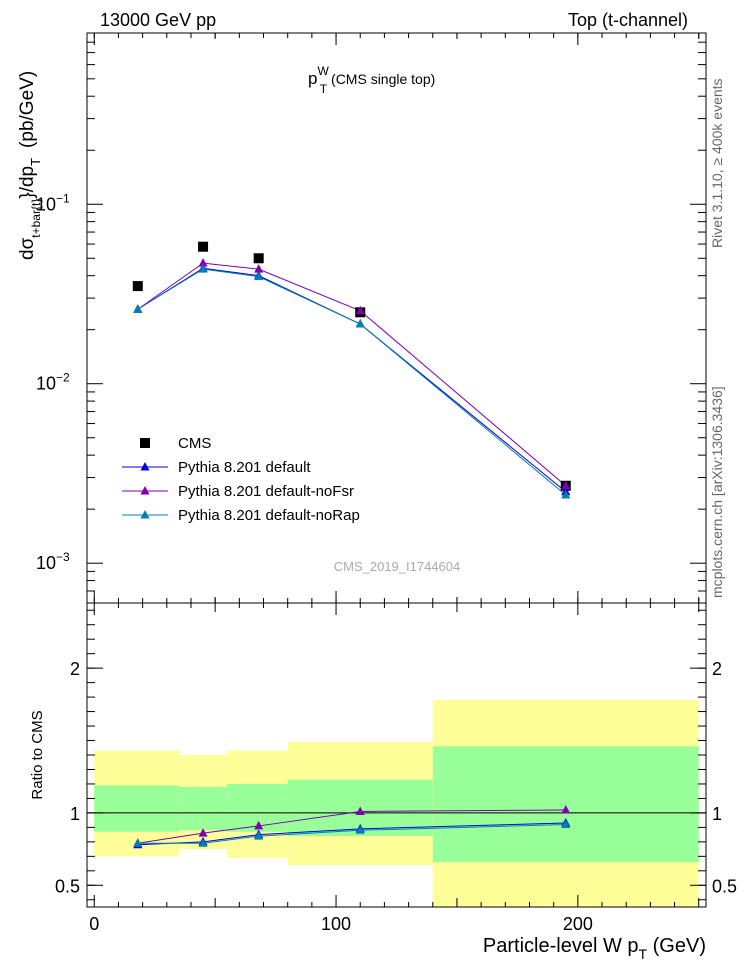 This screenshot has height=972, width=746. What do you see at coordinates (371, 80) in the screenshot?
I see `main-title: pW T (CMS single top)` at bounding box center [371, 80].